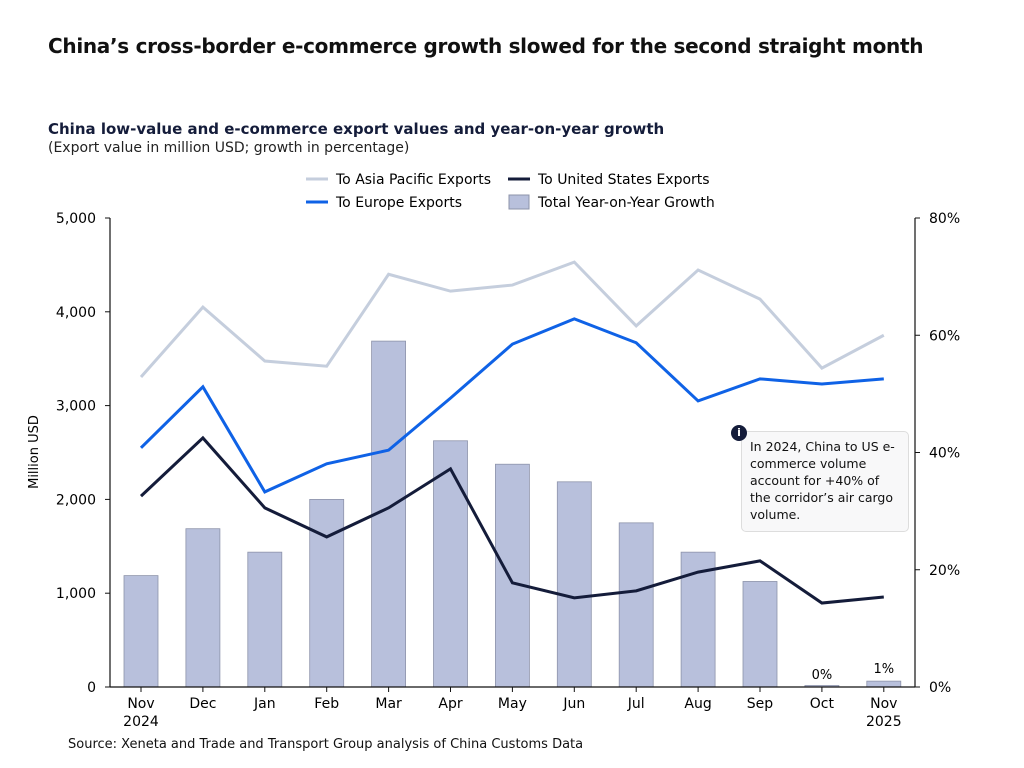 Image resolution: width=1024 pixels, height=768 pixels. What do you see at coordinates (697, 704) in the screenshot?
I see `x-tick-label: Aug` at bounding box center [697, 704].